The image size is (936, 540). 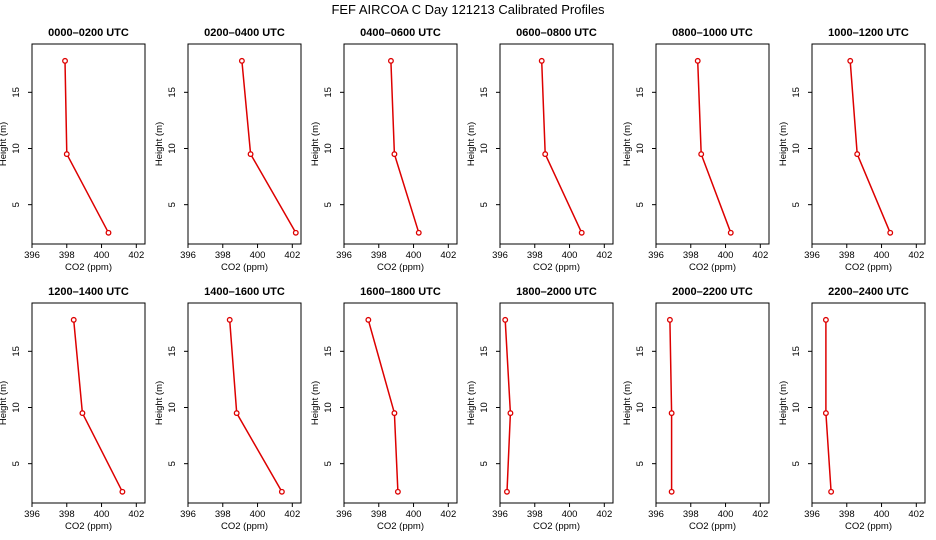 What do you see at coordinates (712, 292) in the screenshot?
I see `panel-title: 2000–2200 UTC` at bounding box center [712, 292].